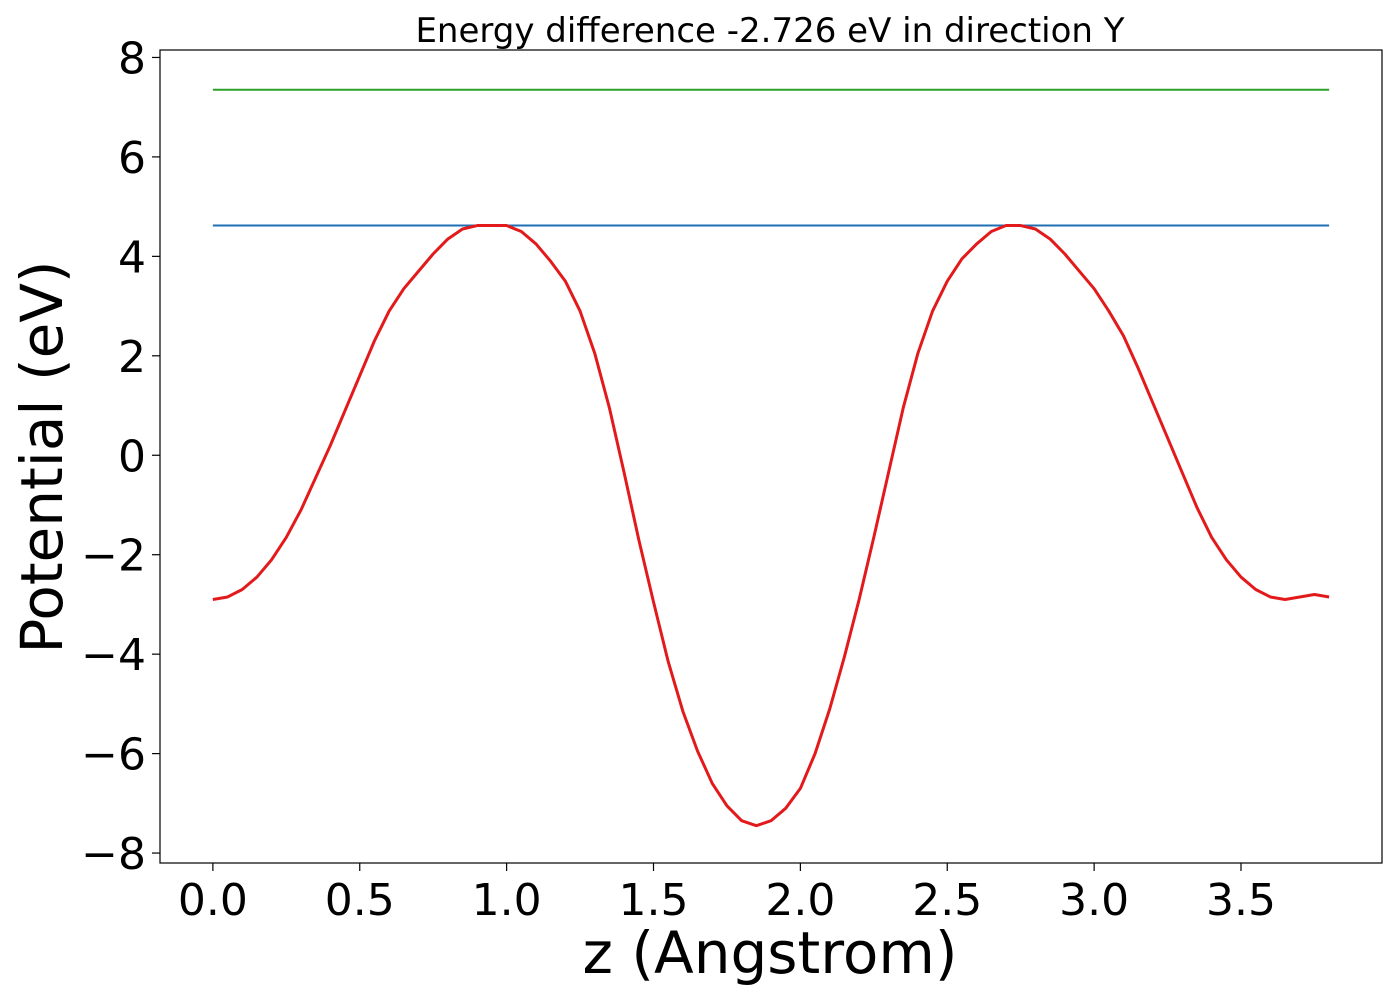 The width and height of the screenshot is (1400, 1000). Describe the element at coordinates (132, 257) in the screenshot. I see `y-tick-label: 4` at that location.